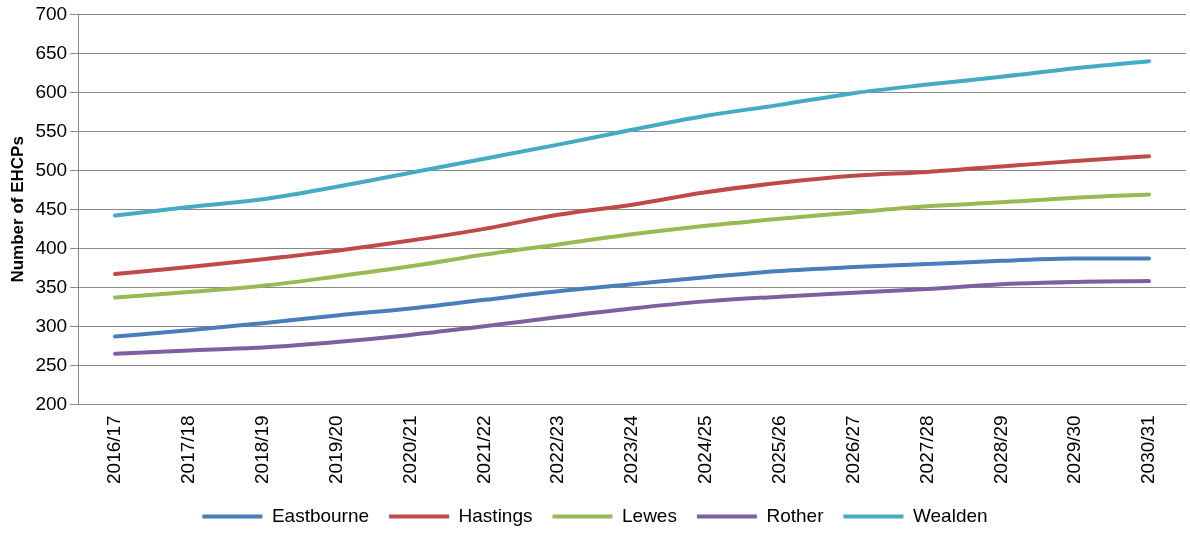 The image size is (1190, 536). What do you see at coordinates (51, 325) in the screenshot?
I see `y-tick-label: 300` at bounding box center [51, 325].